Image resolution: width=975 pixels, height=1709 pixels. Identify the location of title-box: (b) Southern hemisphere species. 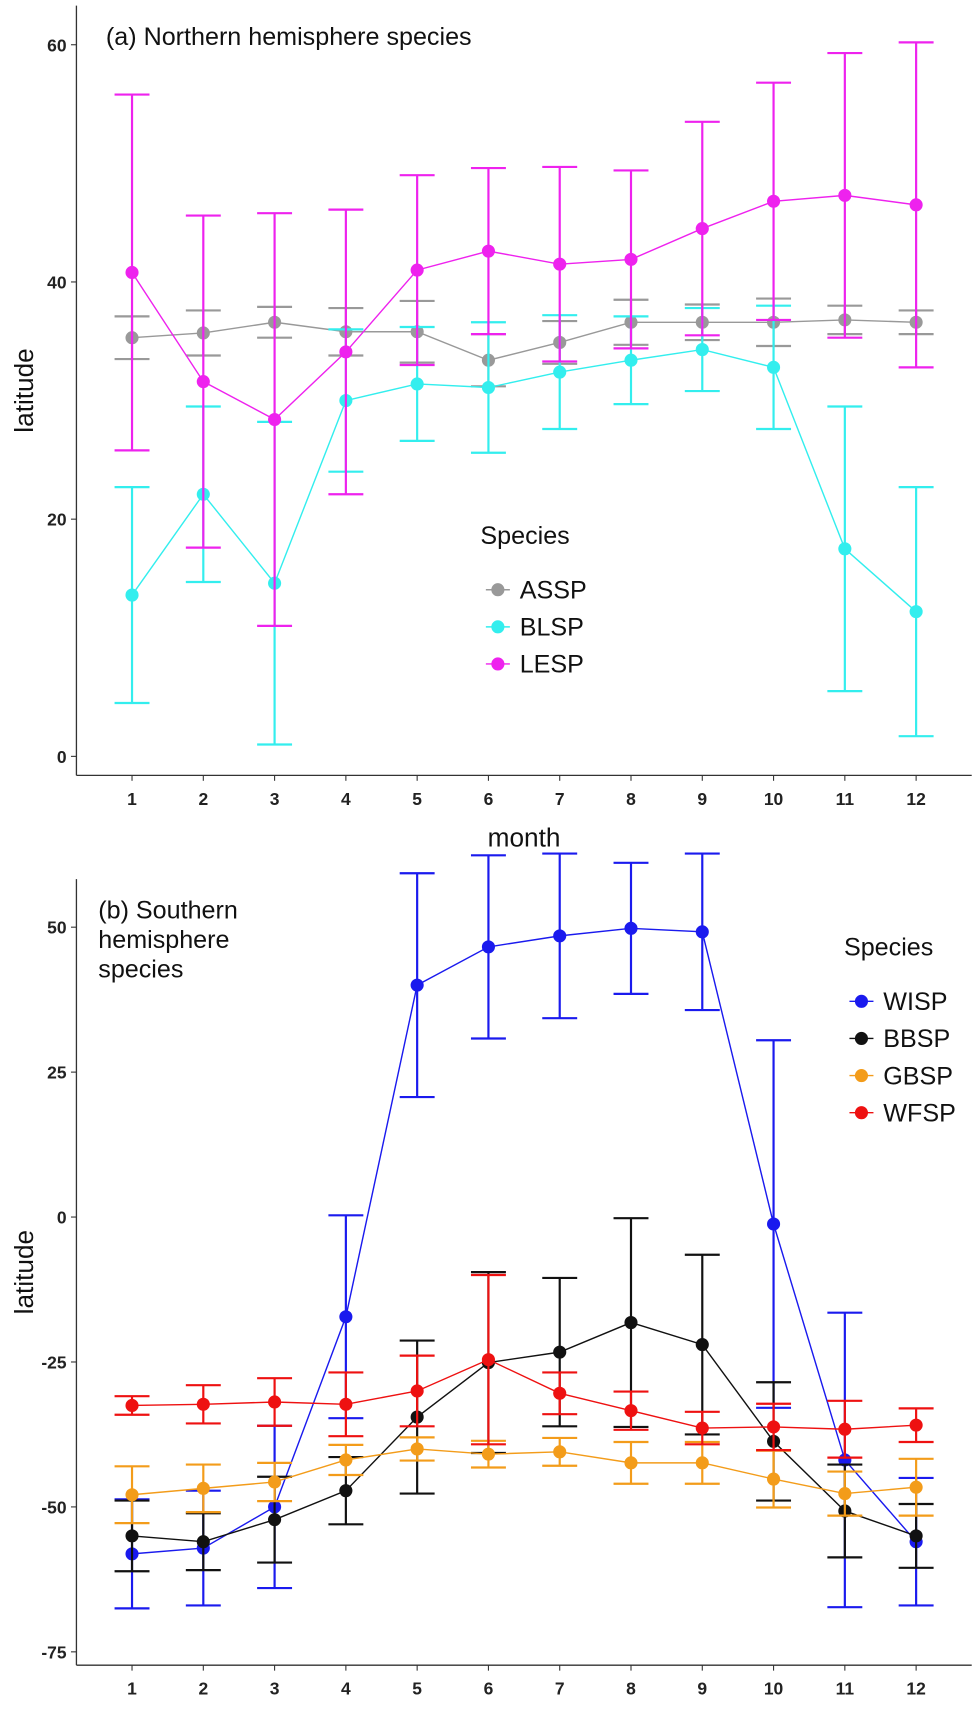
(168, 939).